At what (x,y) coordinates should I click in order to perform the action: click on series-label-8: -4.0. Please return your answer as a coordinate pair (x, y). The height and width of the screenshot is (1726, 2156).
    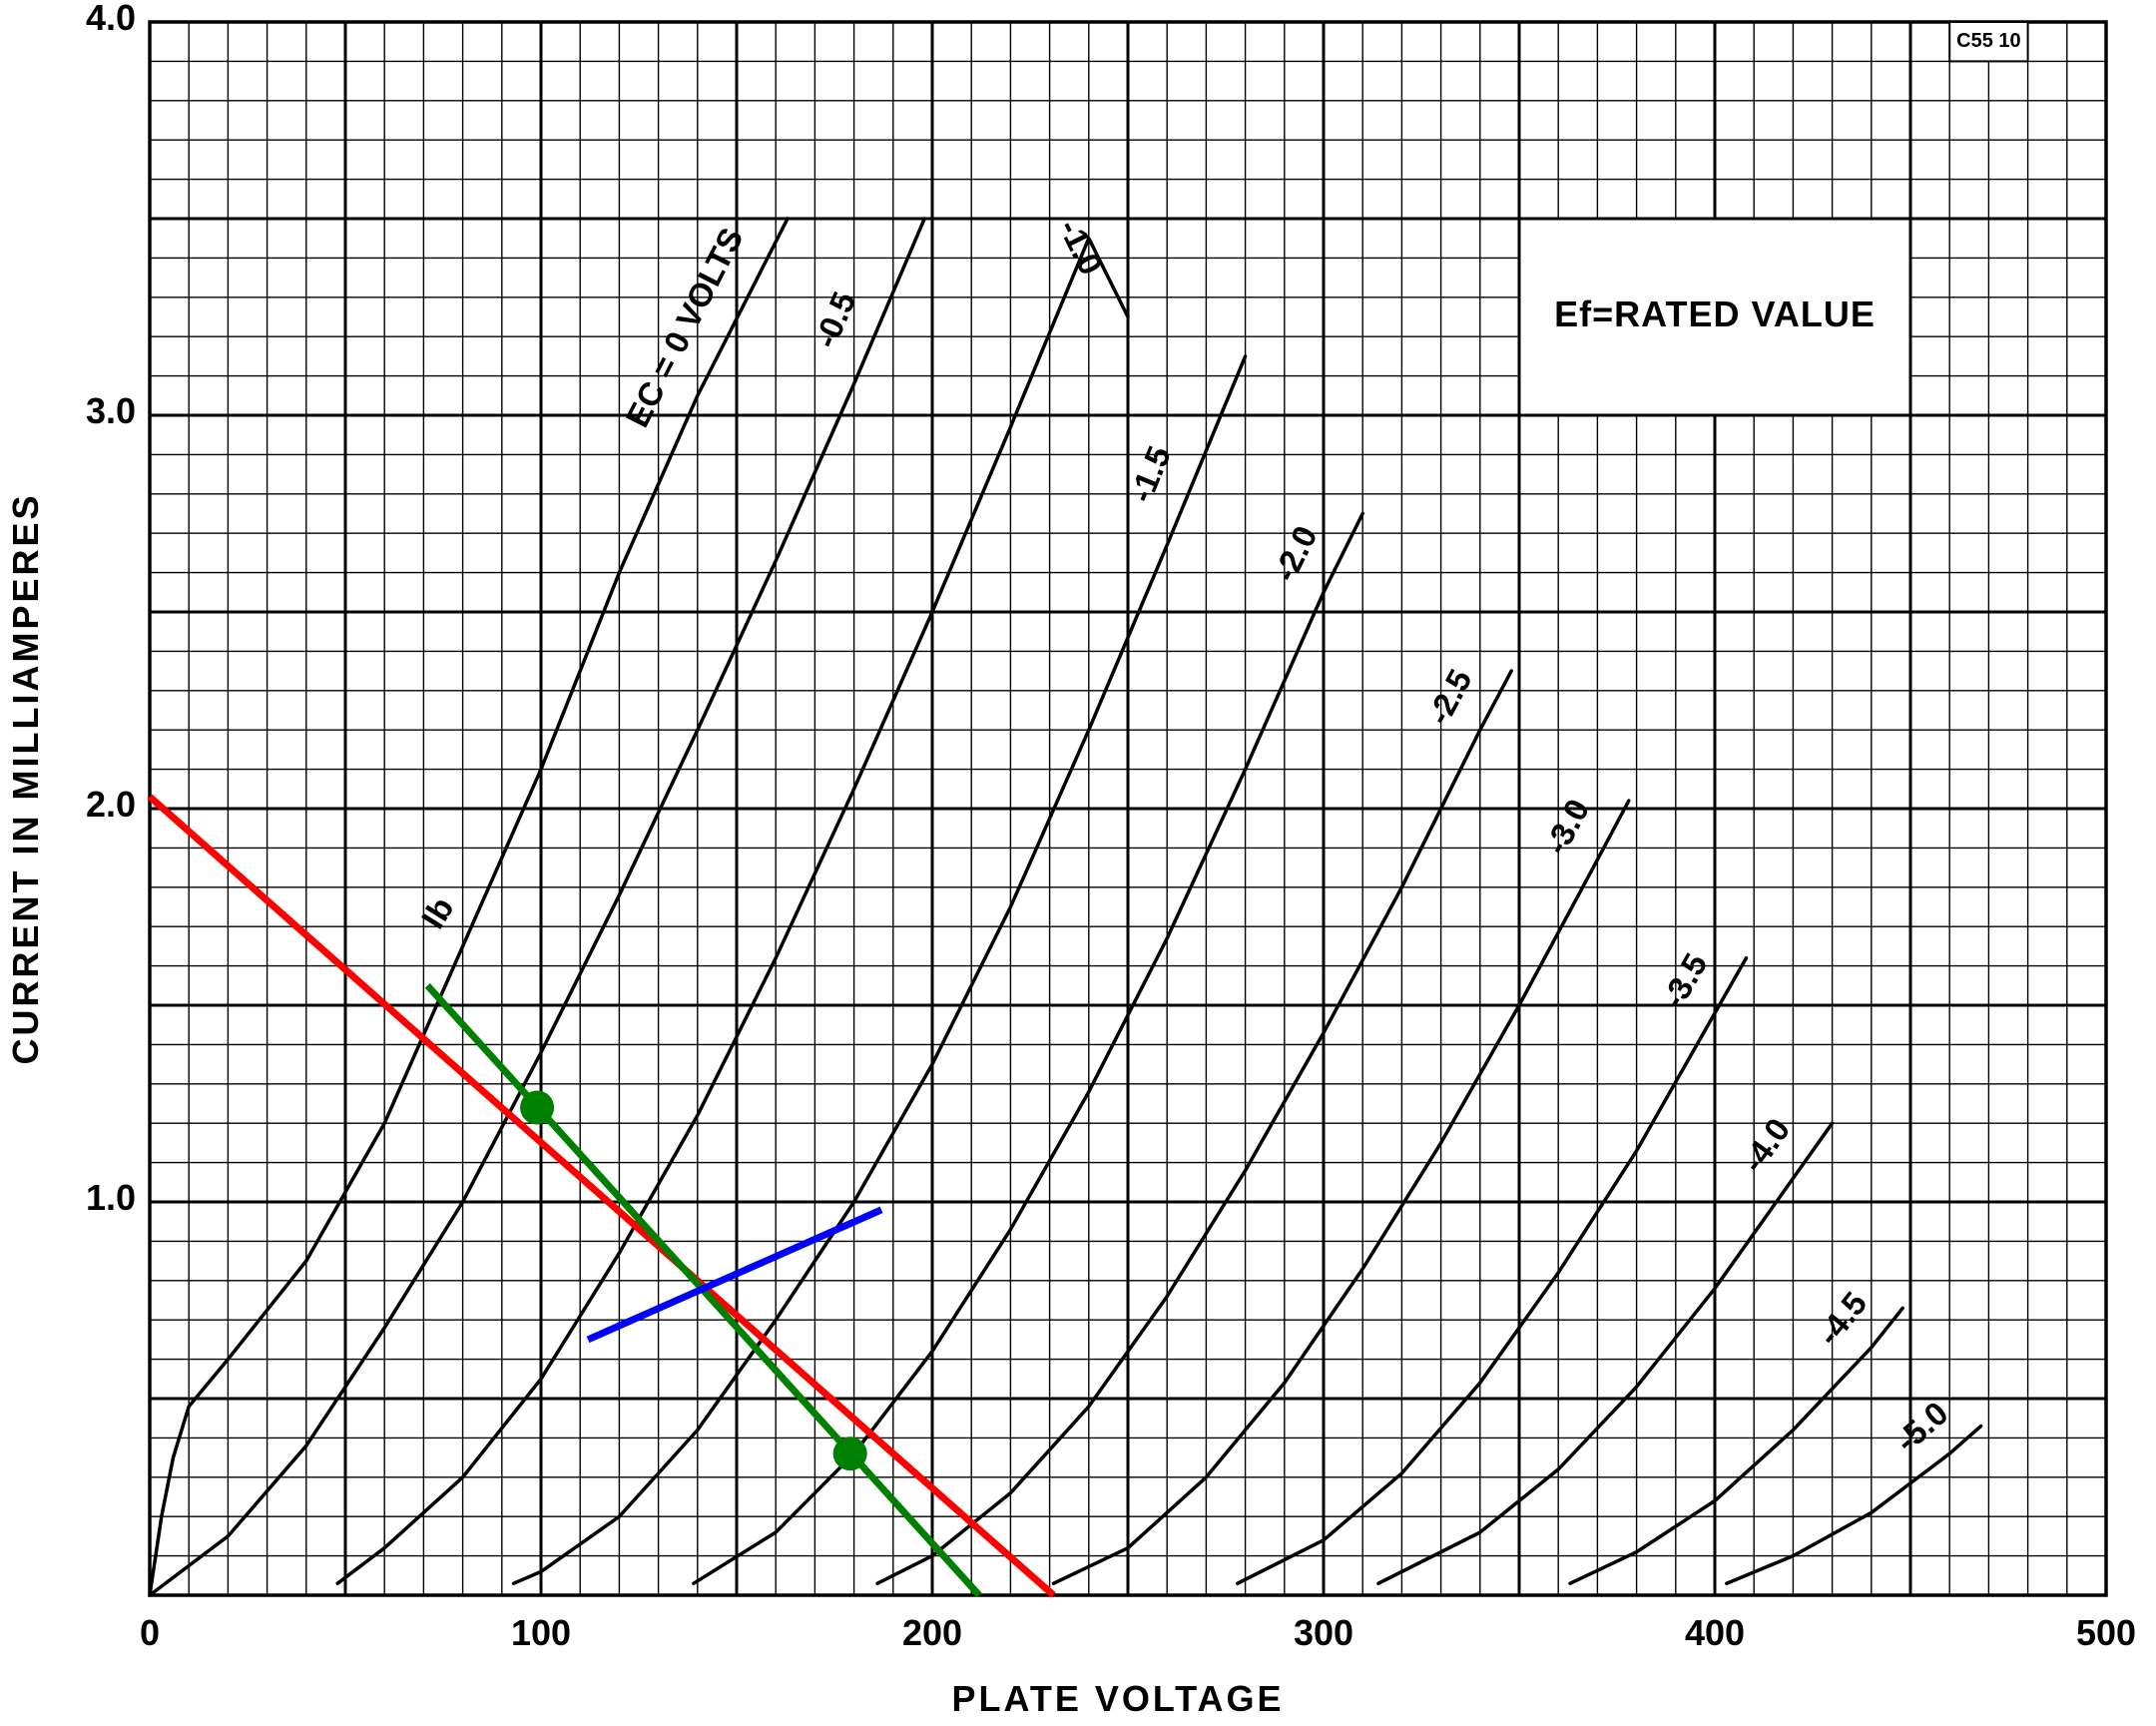
    Looking at the image, I should click on (1765, 1145).